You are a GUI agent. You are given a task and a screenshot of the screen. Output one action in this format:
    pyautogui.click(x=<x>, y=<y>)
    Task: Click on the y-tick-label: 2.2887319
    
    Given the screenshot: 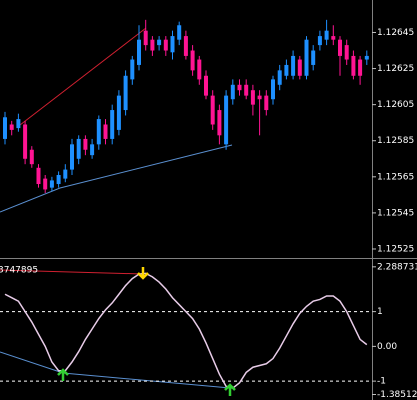 What is the action you would take?
    pyautogui.click(x=397, y=267)
    